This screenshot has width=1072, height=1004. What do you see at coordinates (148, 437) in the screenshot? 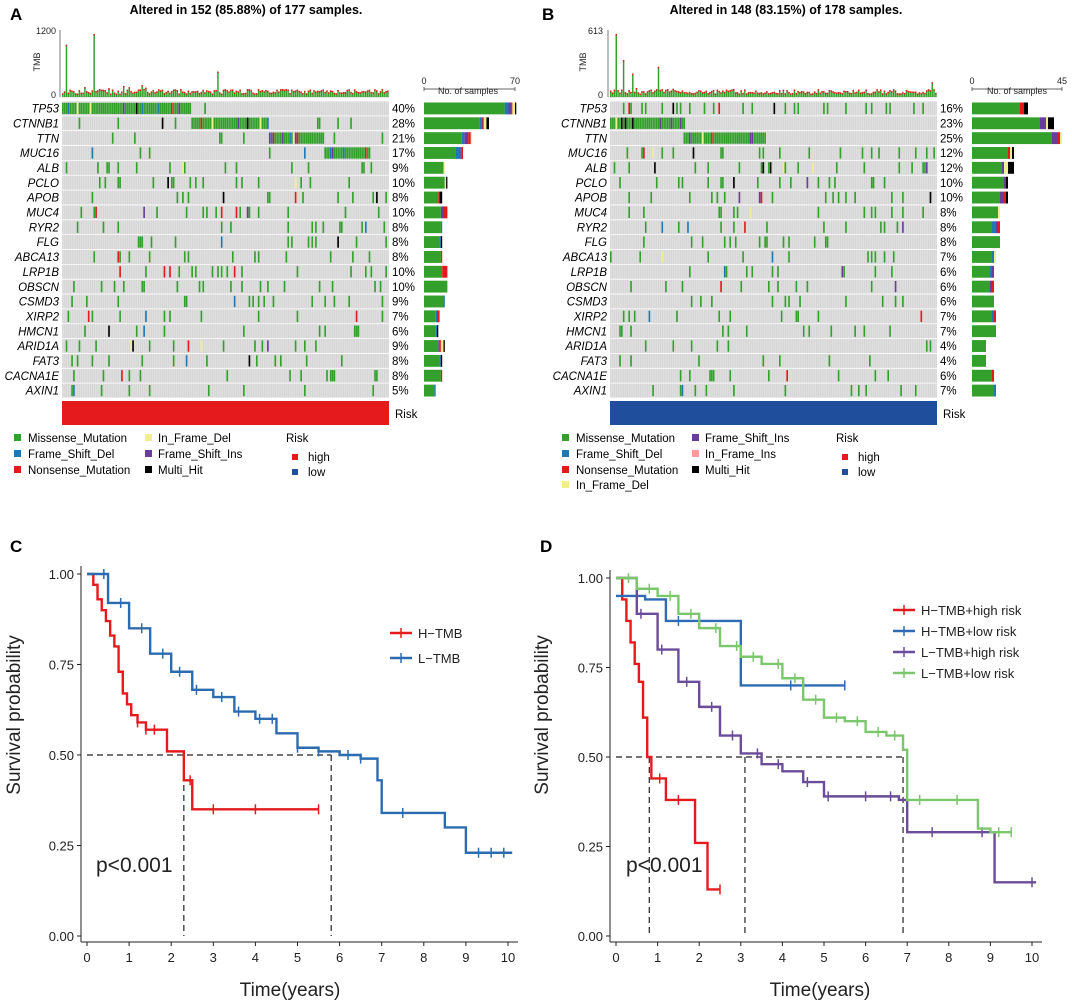
I see `legend-swatch-in-frame-del` at bounding box center [148, 437].